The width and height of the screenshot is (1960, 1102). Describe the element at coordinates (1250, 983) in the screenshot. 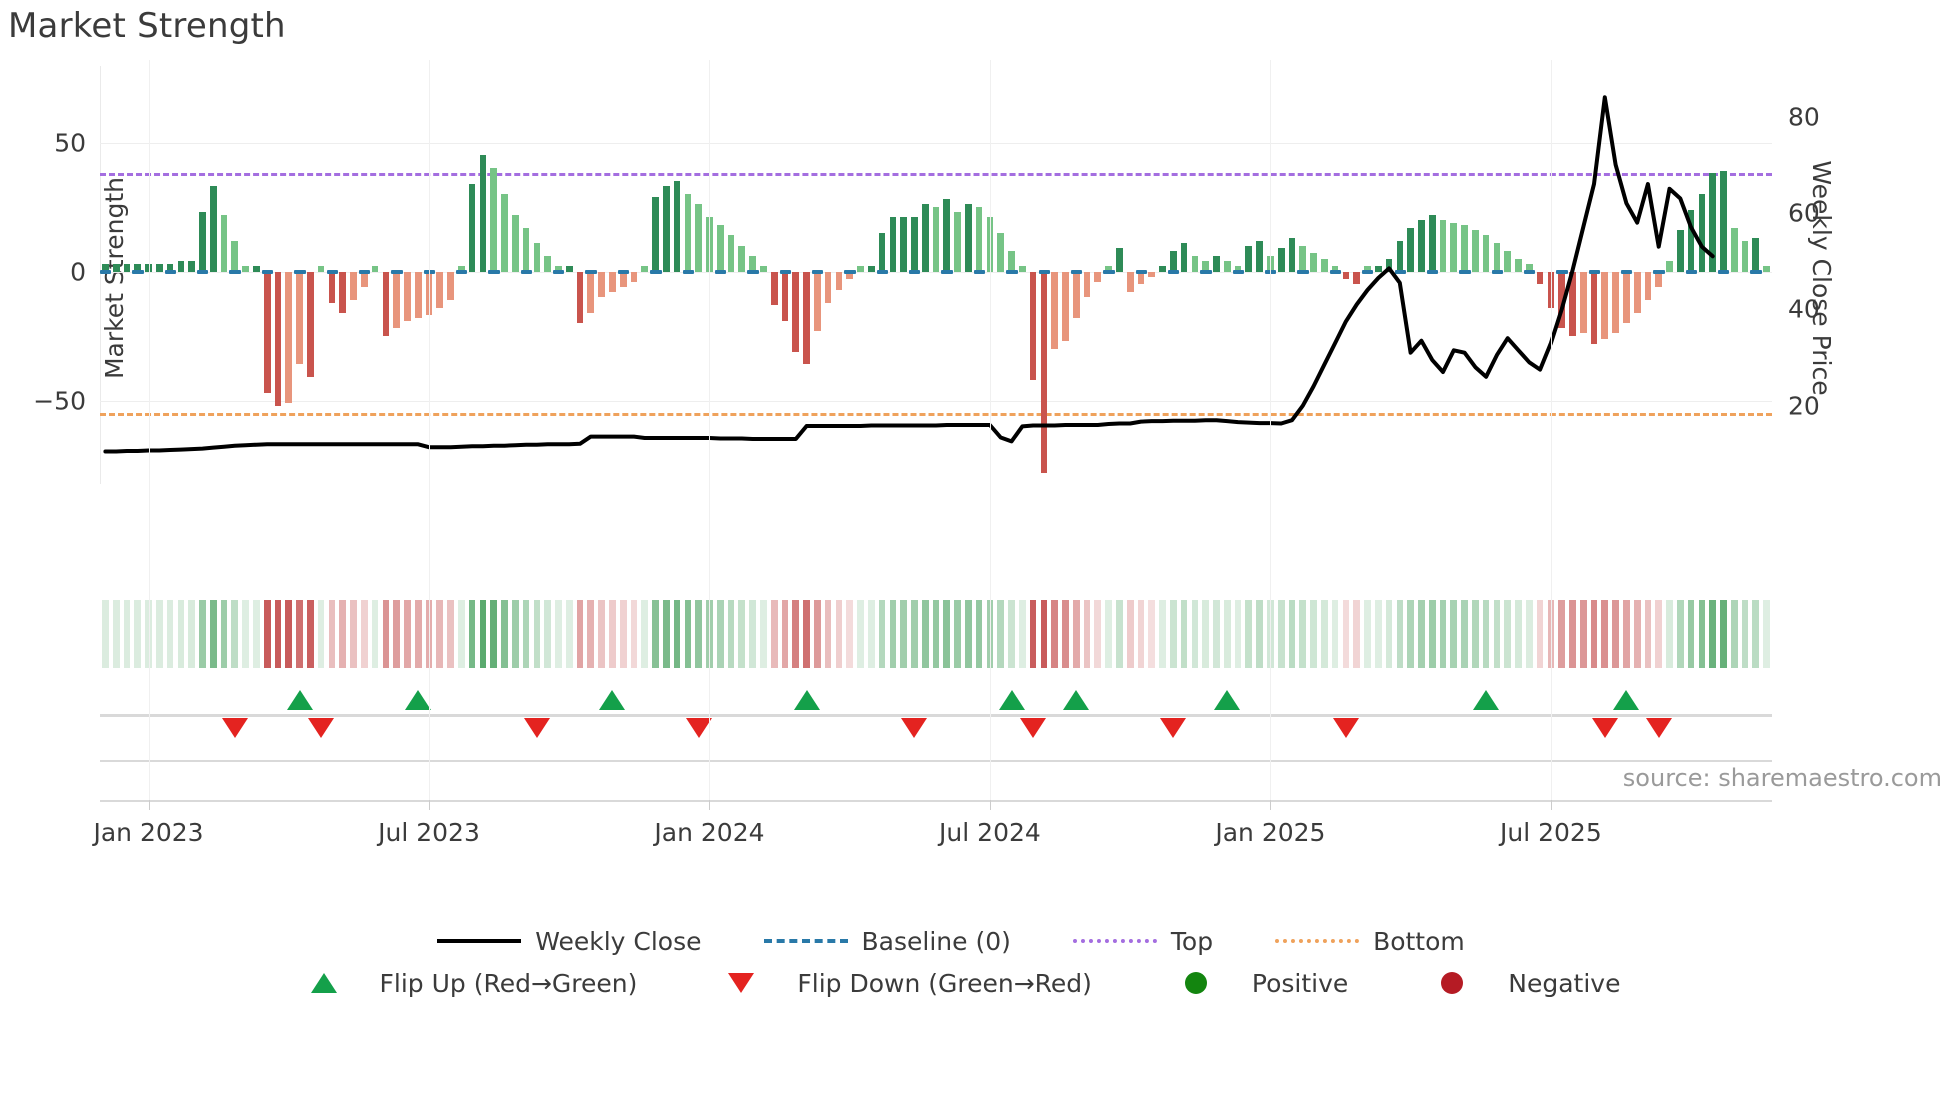

I see `legend-item-positive: Positive` at that location.